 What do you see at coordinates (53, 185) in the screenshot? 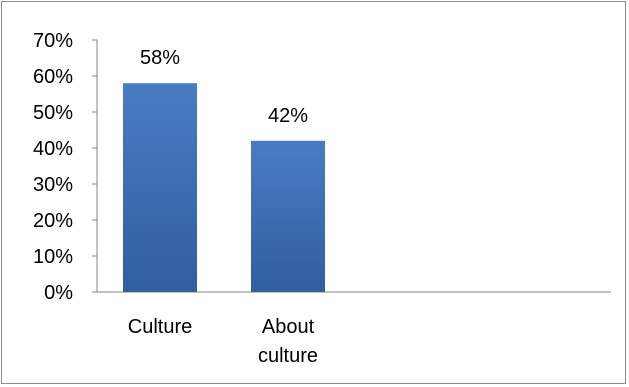
I see `y-tick-label: 30%` at bounding box center [53, 185].